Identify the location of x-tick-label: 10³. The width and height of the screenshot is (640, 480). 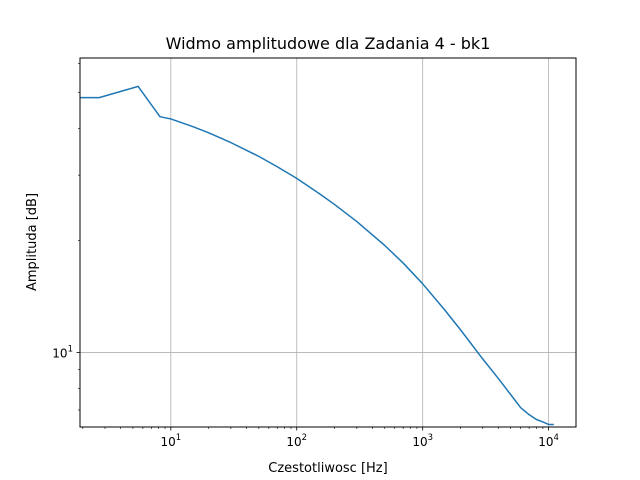
(422, 441).